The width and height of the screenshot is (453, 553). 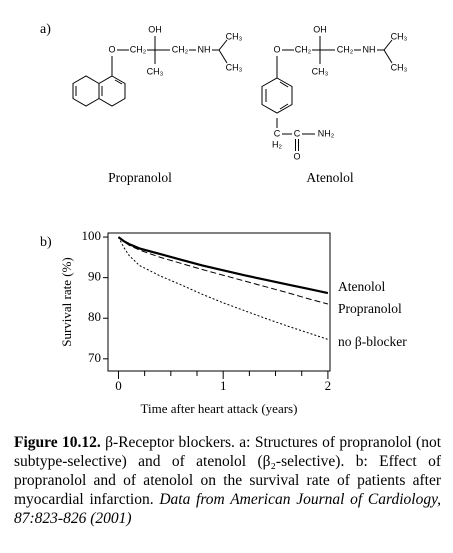 What do you see at coordinates (223, 385) in the screenshot?
I see `x-tick-label: 1` at bounding box center [223, 385].